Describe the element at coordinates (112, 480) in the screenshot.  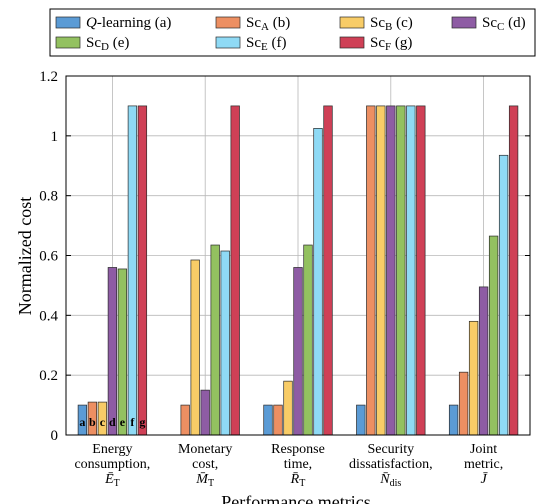
I see `x-label-energy-line3: ĒT` at that location.